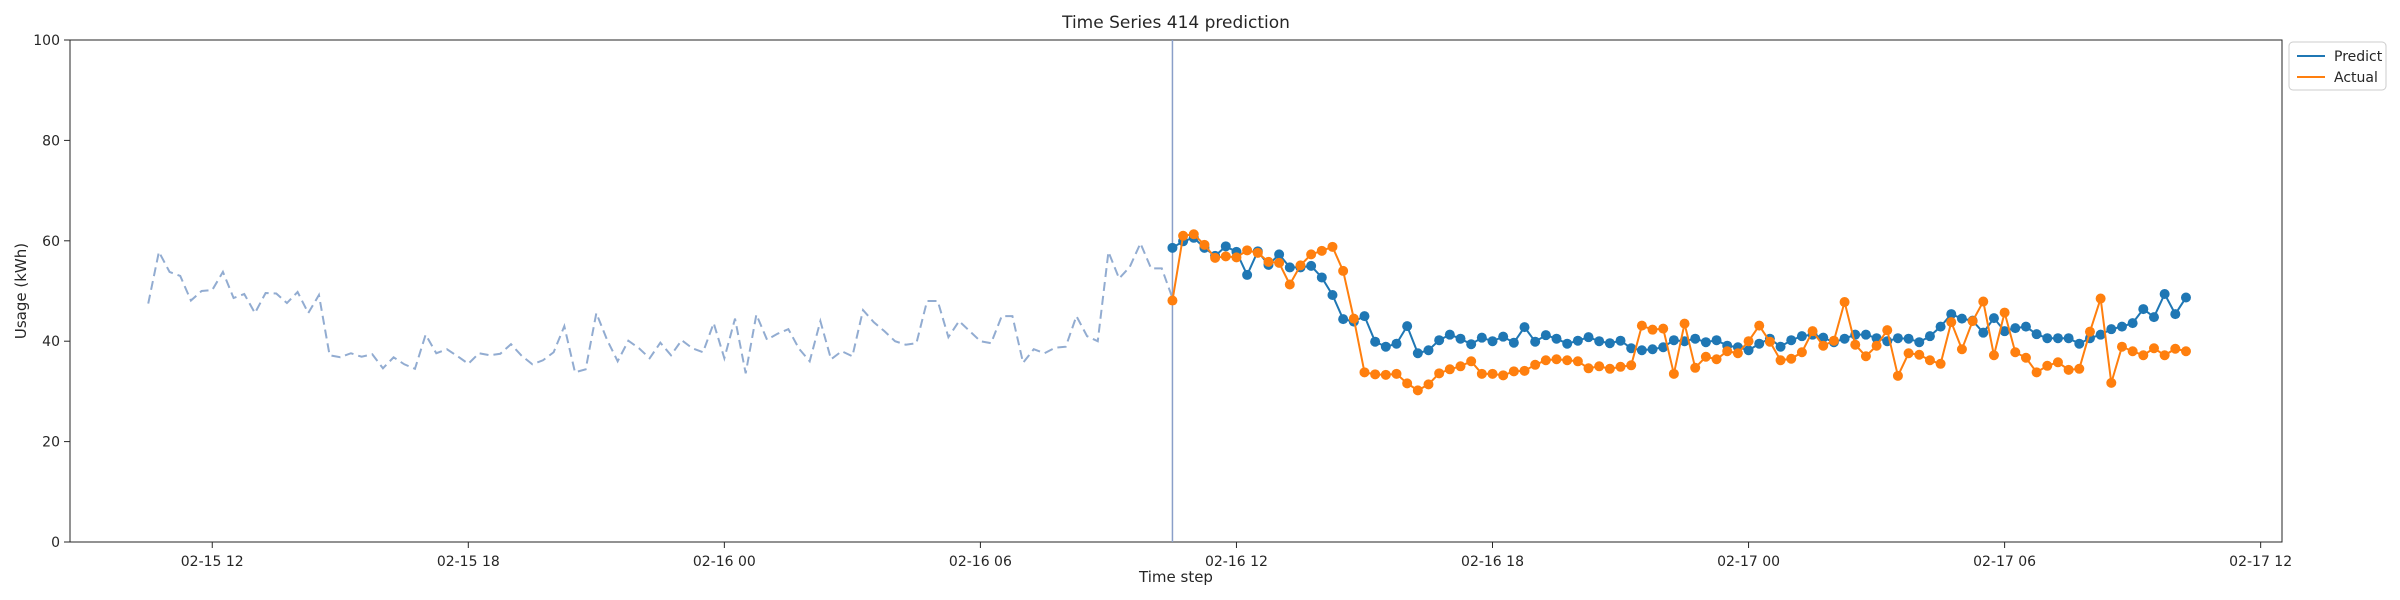 This screenshot has height=600, width=2400. What do you see at coordinates (51, 242) in the screenshot?
I see `y-tick-label: 60` at bounding box center [51, 242].